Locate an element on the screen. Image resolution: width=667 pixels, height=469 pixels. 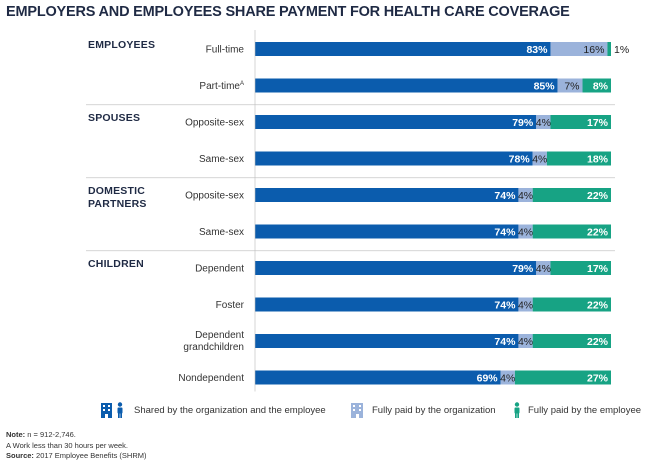
value-label-employee: 8% is located at coordinates (601, 87).